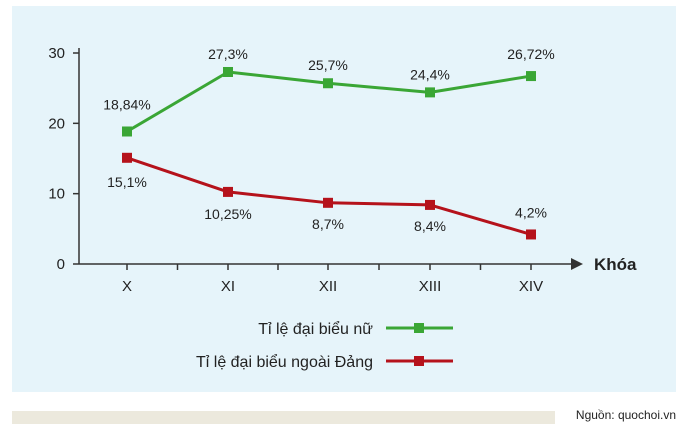 The width and height of the screenshot is (690, 436). Describe the element at coordinates (328, 65) in the screenshot. I see `data-label: 25,7%` at that location.